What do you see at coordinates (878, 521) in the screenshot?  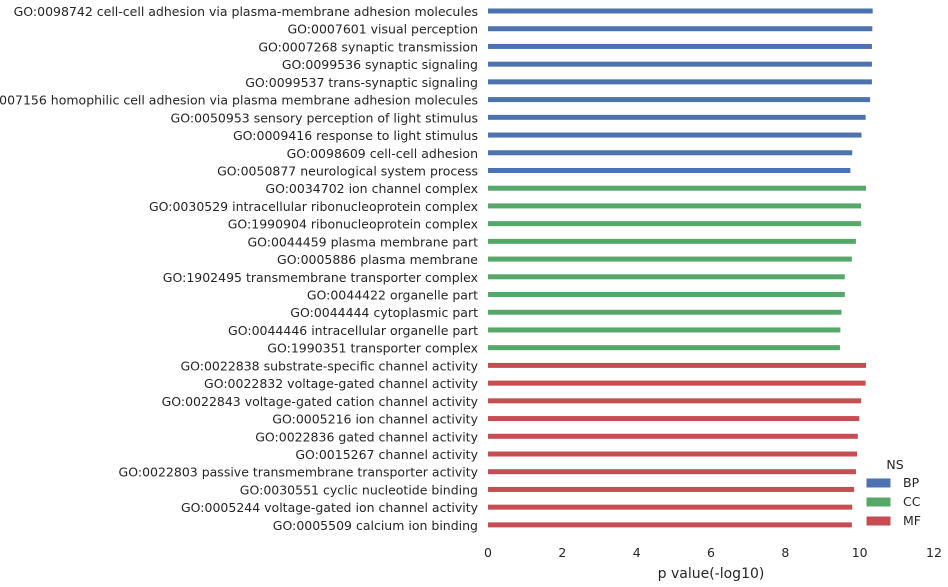 I see `legend-swatch-mf` at bounding box center [878, 521].